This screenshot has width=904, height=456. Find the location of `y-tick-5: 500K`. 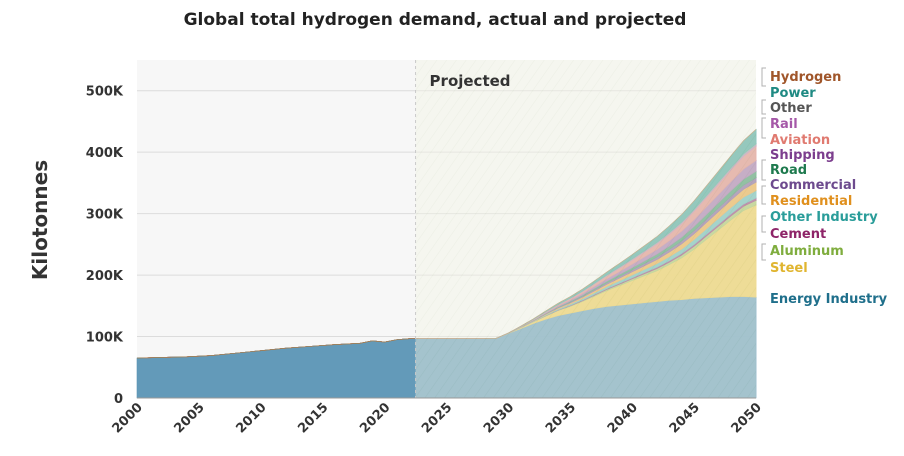

y-tick-5: 500K is located at coordinates (105, 92).